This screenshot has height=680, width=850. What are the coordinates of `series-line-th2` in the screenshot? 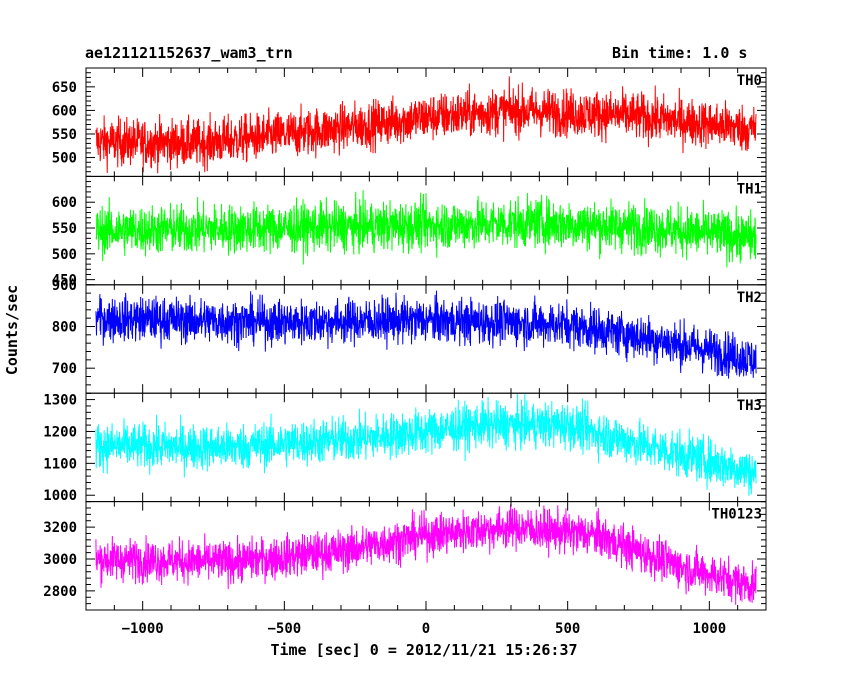 It's located at (426, 334).